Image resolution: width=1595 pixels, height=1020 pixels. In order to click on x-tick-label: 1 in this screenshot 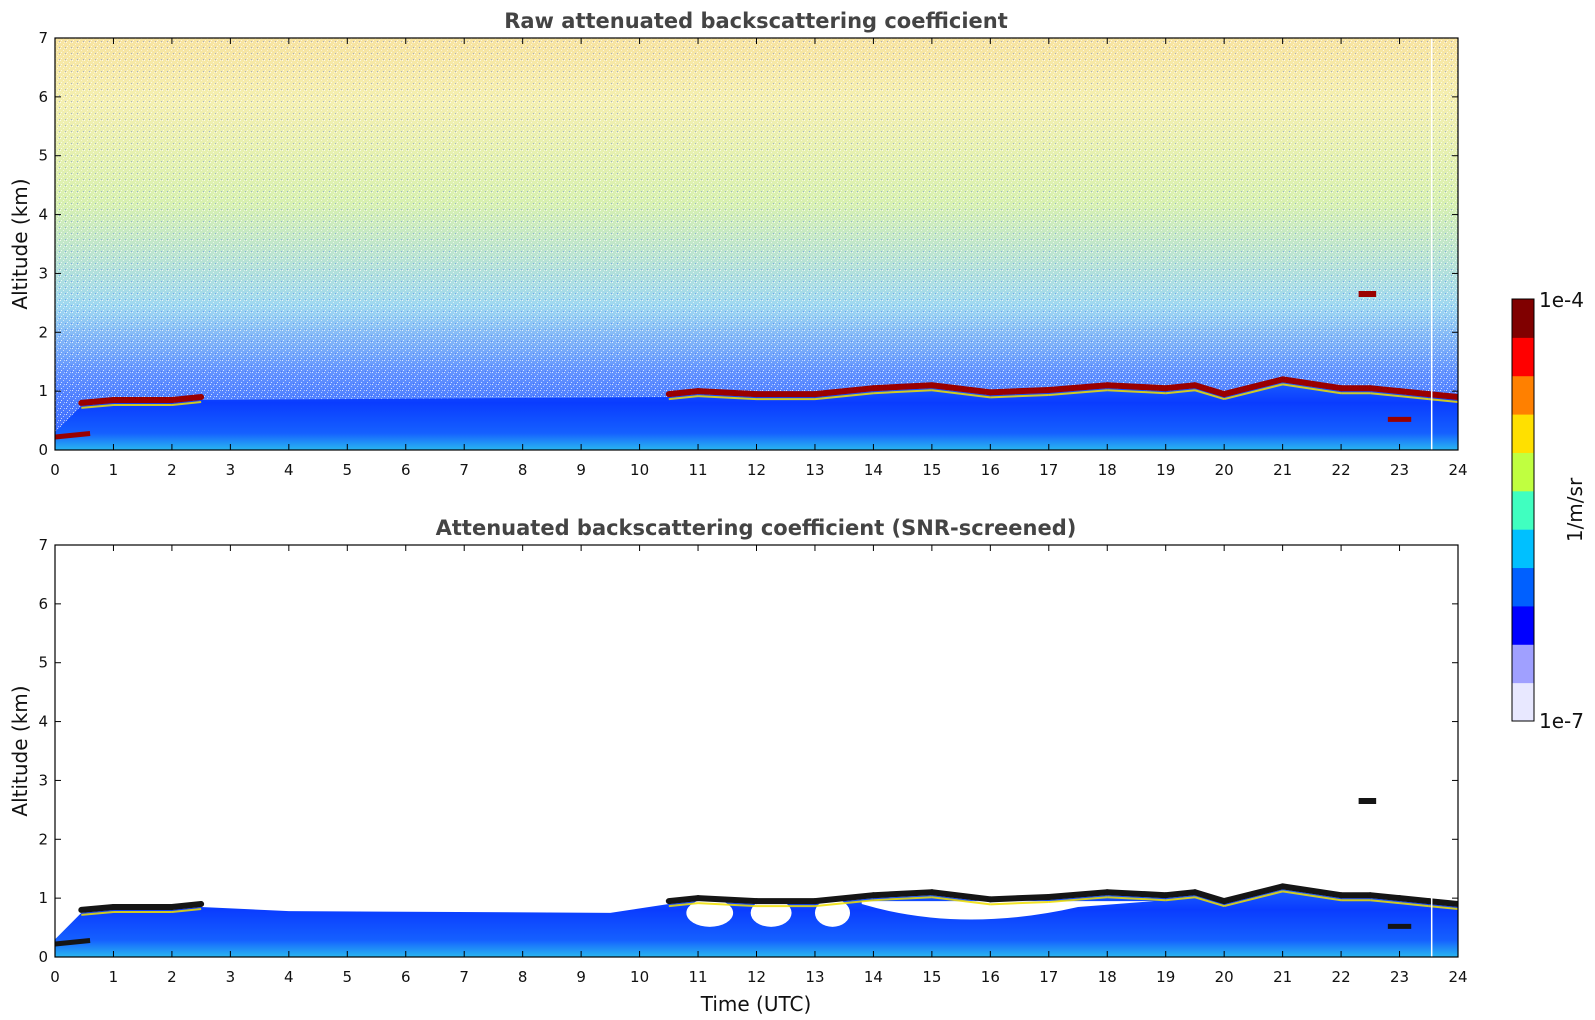, I will do `click(114, 977)`.